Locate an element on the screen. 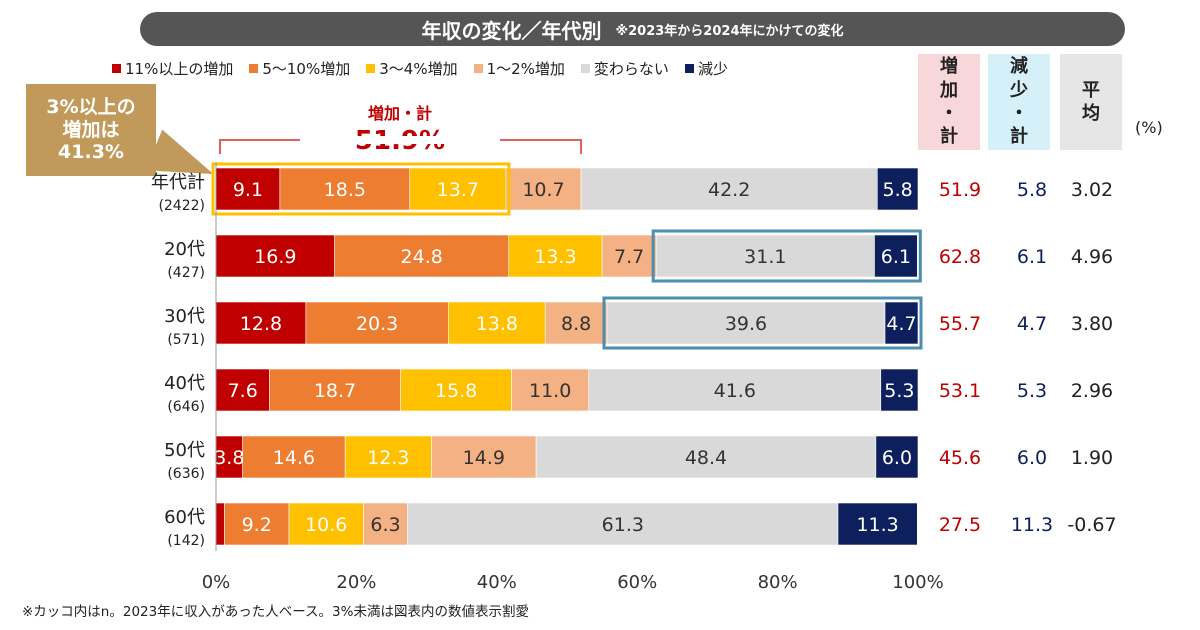 This screenshot has width=1200, height=630. callout-line: 3%以上の is located at coordinates (91, 106).